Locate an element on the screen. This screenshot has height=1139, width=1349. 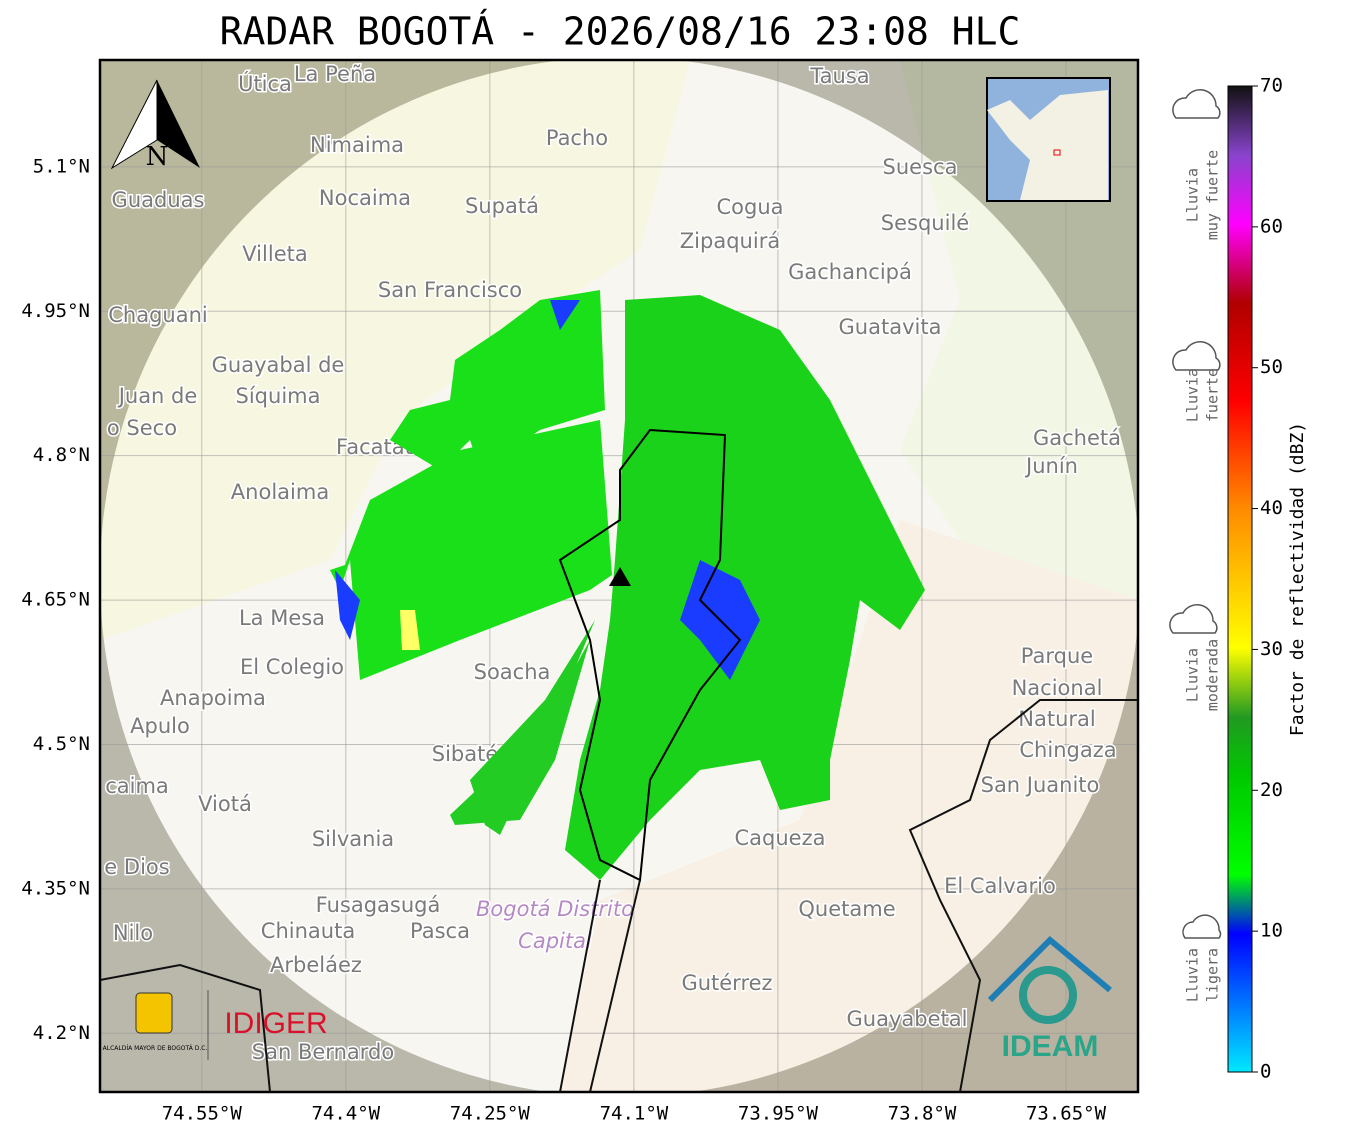
place-label: Síquima is located at coordinates (278, 396).